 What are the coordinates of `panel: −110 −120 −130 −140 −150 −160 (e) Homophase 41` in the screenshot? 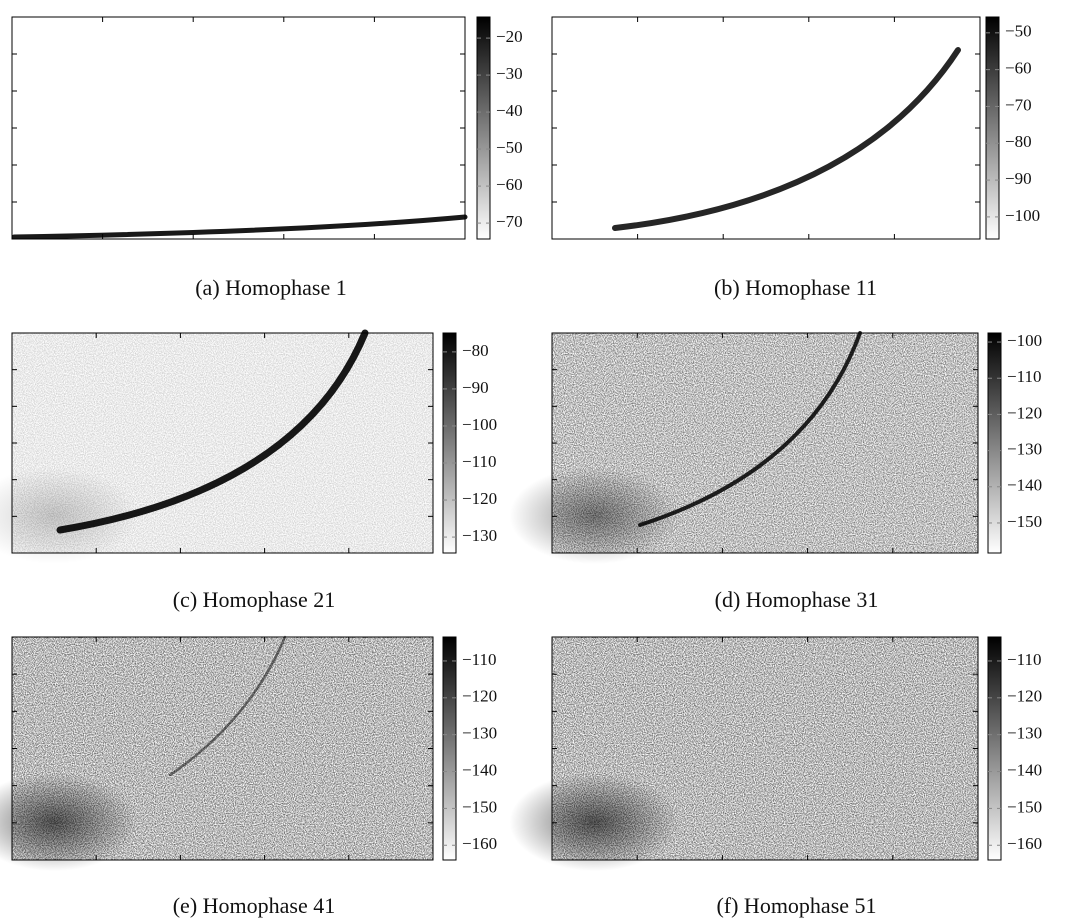 It's located at (248, 776).